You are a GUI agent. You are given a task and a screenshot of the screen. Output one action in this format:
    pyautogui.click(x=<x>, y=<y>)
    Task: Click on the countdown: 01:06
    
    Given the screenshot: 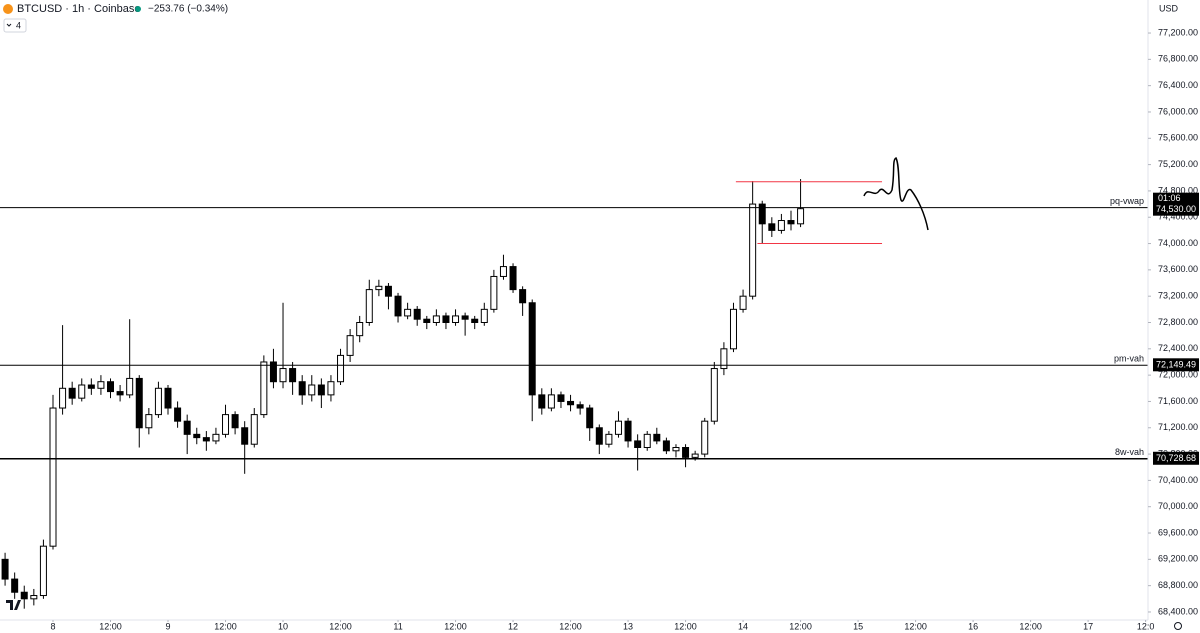 What is the action you would take?
    pyautogui.click(x=1169, y=198)
    